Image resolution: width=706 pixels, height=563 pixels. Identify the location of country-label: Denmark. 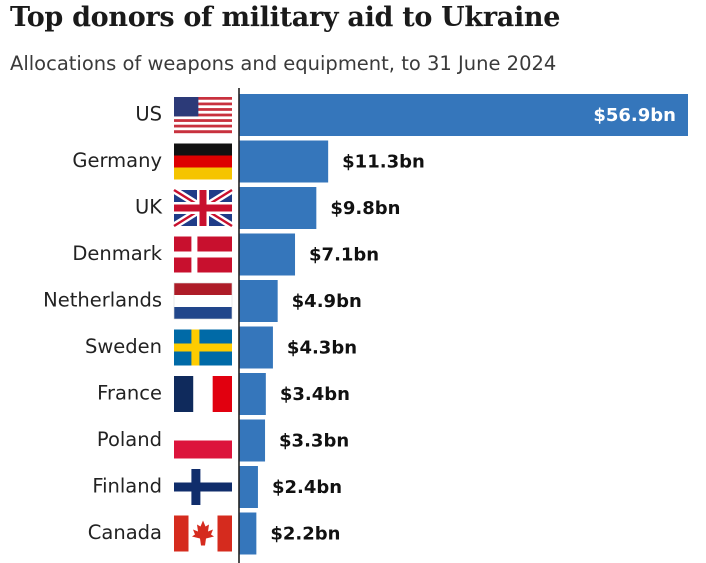
(117, 253).